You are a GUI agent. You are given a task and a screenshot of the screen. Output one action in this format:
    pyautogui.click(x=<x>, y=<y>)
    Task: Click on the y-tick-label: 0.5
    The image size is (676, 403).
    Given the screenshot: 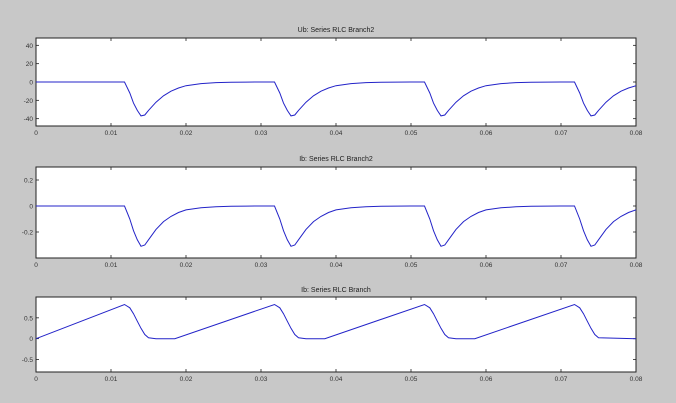 What is the action you would take?
    pyautogui.click(x=28, y=318)
    